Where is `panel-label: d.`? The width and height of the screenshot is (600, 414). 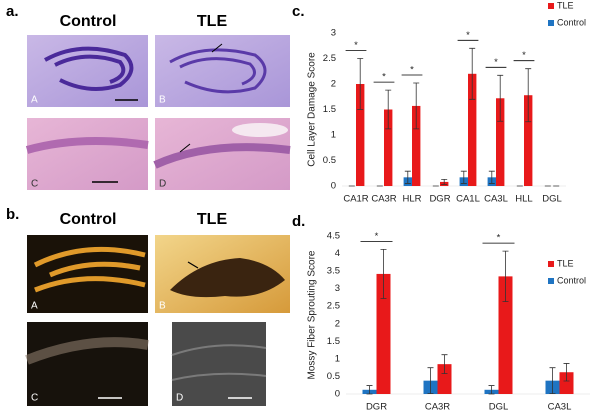 panel-label: d. is located at coordinates (298, 221).